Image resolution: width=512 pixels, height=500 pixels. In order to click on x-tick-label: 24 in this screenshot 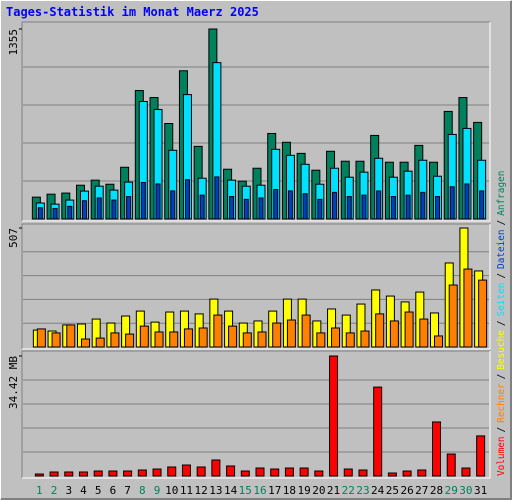, I will do `click(378, 490)`.